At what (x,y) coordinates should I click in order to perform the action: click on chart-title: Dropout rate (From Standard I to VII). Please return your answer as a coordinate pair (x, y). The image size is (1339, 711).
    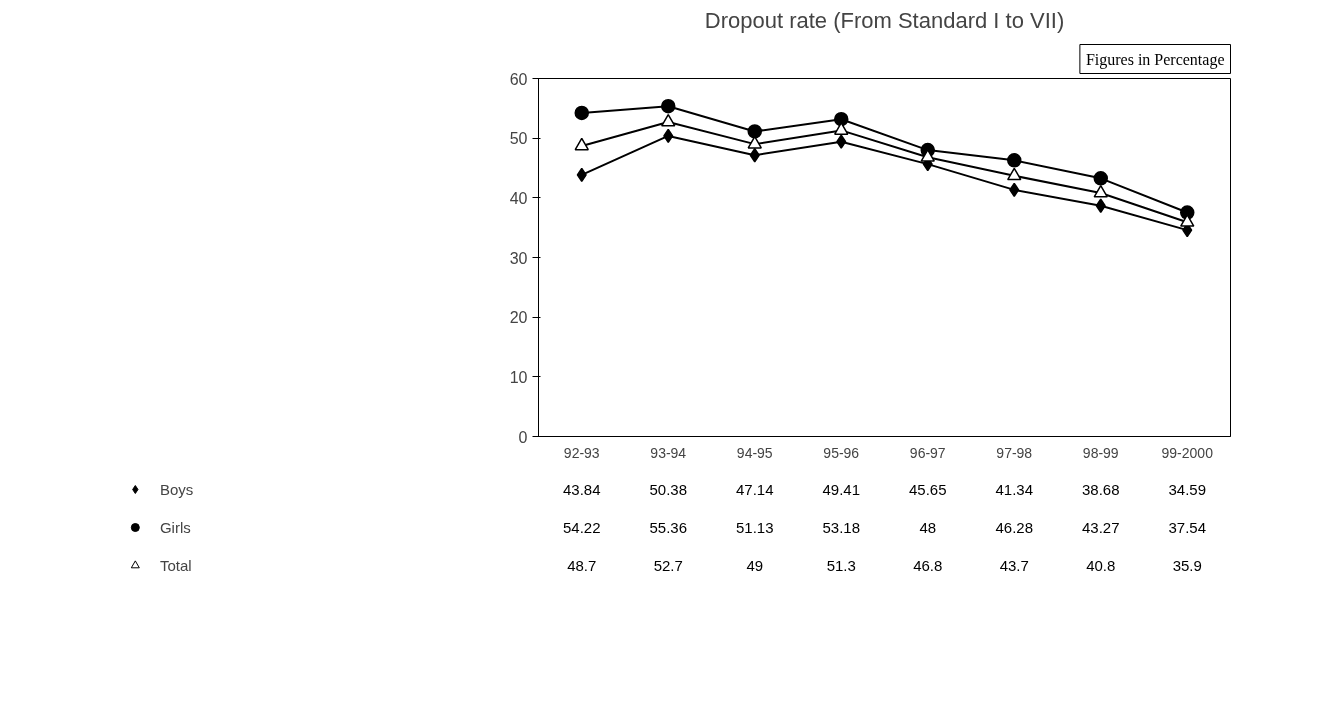
    Looking at the image, I should click on (884, 20).